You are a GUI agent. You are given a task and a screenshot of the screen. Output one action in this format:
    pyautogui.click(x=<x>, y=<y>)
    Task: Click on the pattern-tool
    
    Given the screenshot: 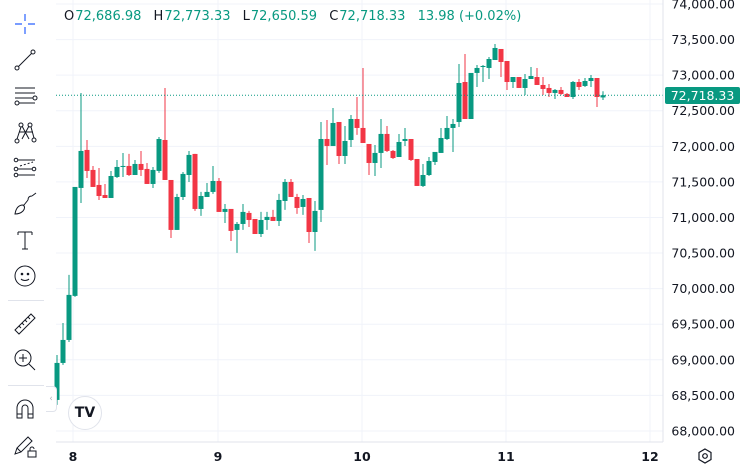 What is the action you would take?
    pyautogui.click(x=25, y=132)
    